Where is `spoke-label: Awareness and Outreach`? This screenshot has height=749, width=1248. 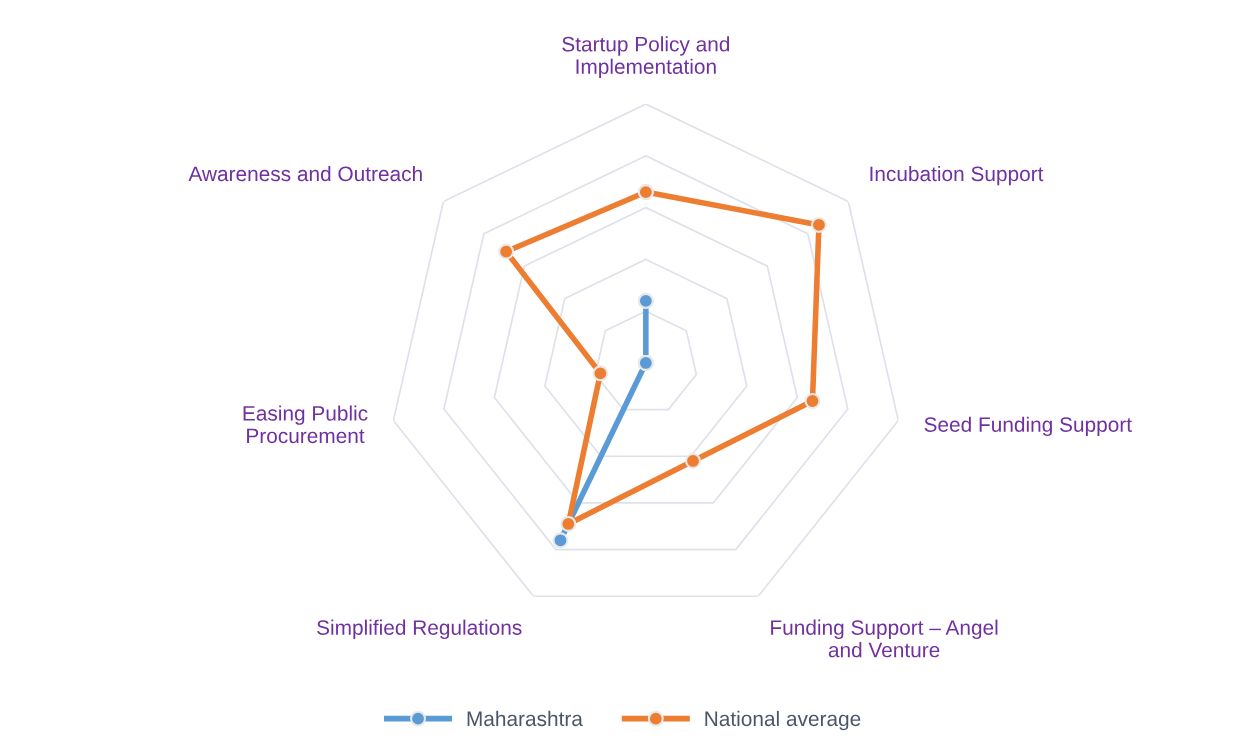
spoke-label: Awareness and Outreach is located at coordinates (305, 173).